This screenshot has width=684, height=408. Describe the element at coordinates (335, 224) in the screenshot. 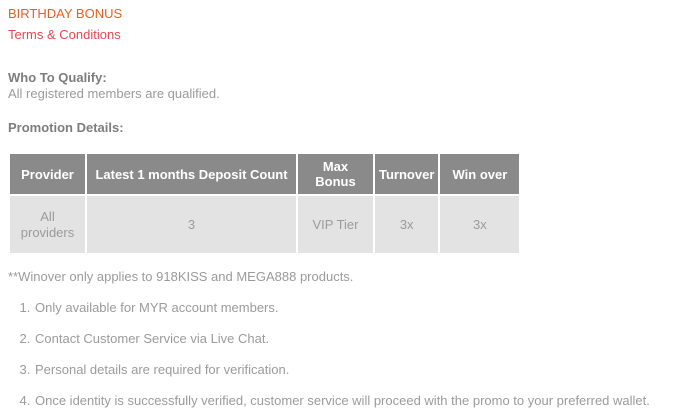

I see `table-cell-max-bonus: VIP Tier` at that location.